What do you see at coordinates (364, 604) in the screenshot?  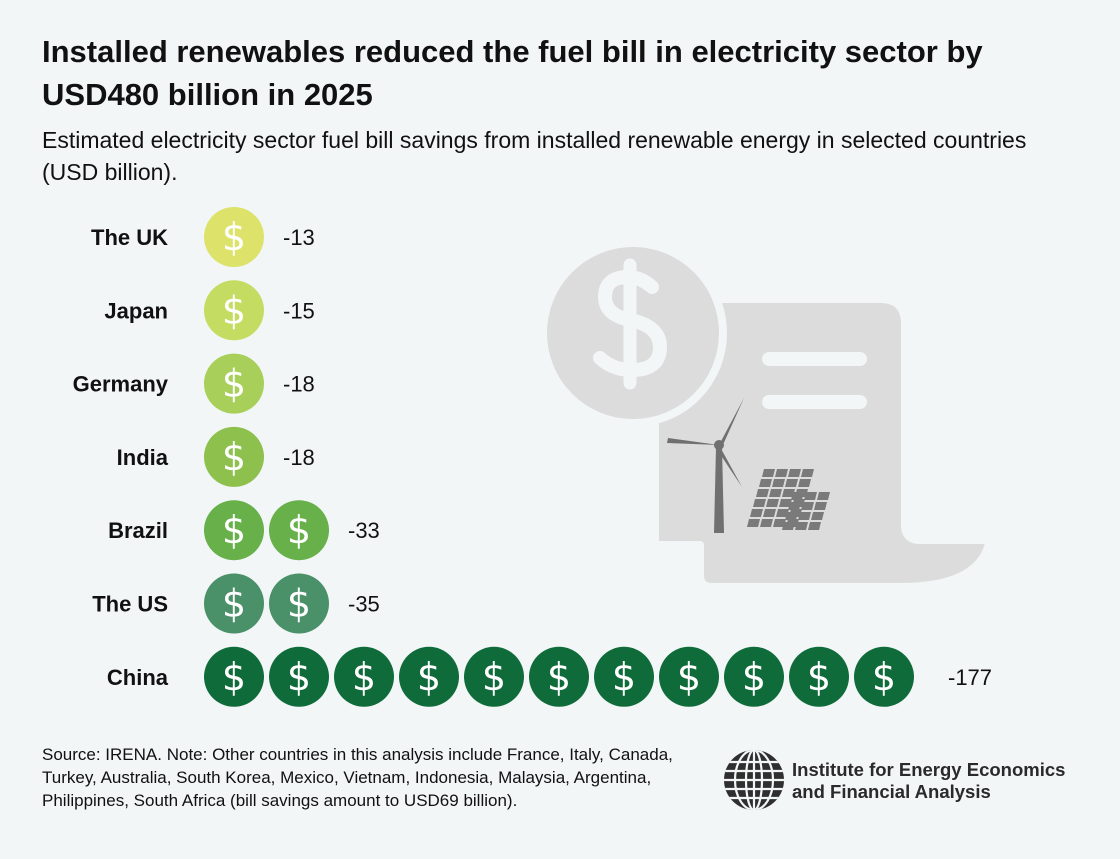 I see `value-label: -35` at bounding box center [364, 604].